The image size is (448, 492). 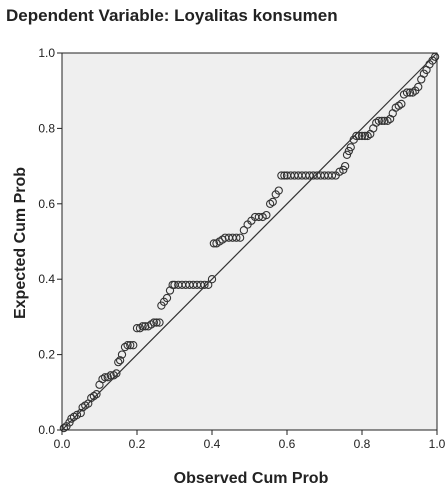 What do you see at coordinates (20, 243) in the screenshot?
I see `y-axis-label: Expected Cum Prob` at bounding box center [20, 243].